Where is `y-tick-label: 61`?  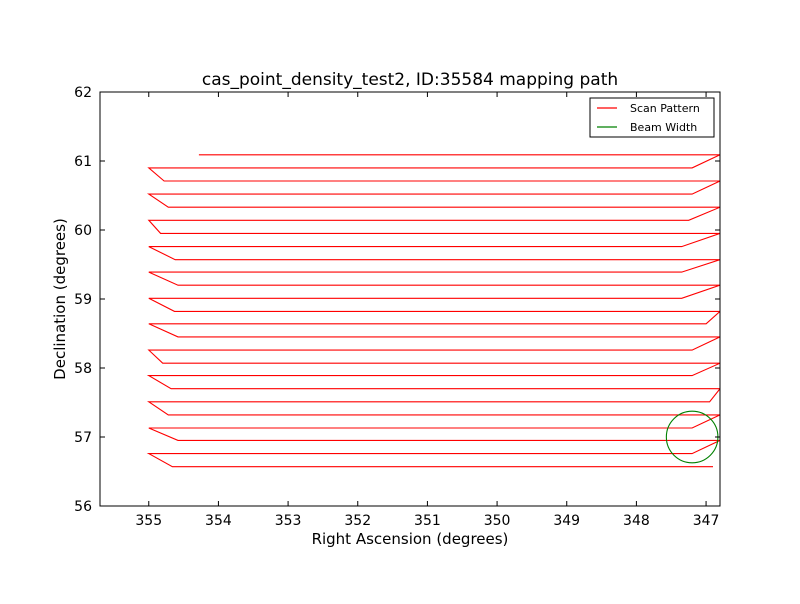 y-tick-label: 61 is located at coordinates (83, 162).